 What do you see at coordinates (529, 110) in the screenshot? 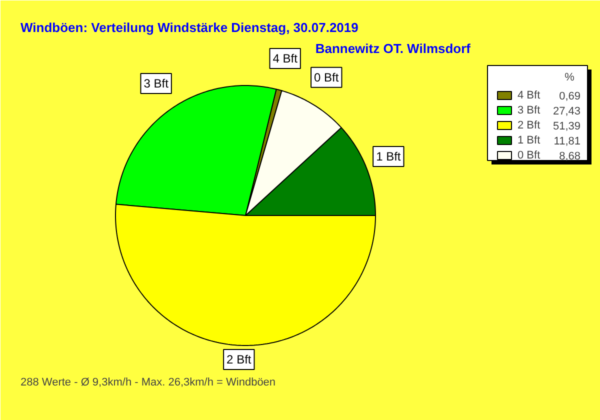
I see `legend-label: 3 Bft` at bounding box center [529, 110].